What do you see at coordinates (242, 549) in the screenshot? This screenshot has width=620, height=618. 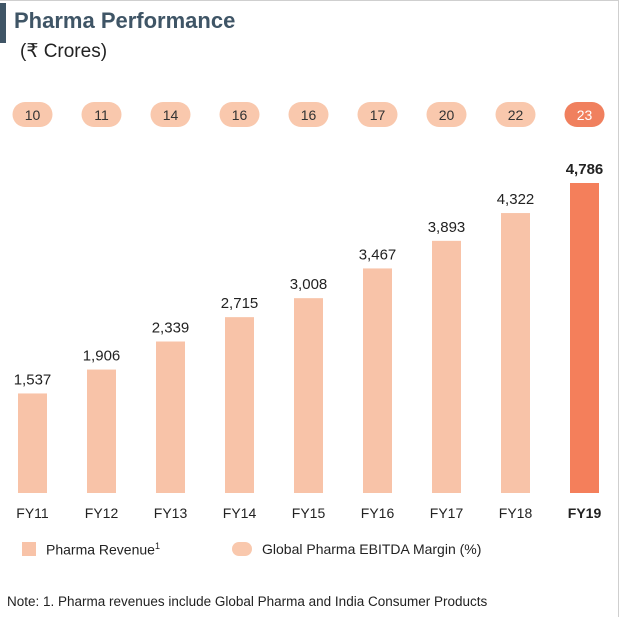 I see `legend-pill-swatch` at bounding box center [242, 549].